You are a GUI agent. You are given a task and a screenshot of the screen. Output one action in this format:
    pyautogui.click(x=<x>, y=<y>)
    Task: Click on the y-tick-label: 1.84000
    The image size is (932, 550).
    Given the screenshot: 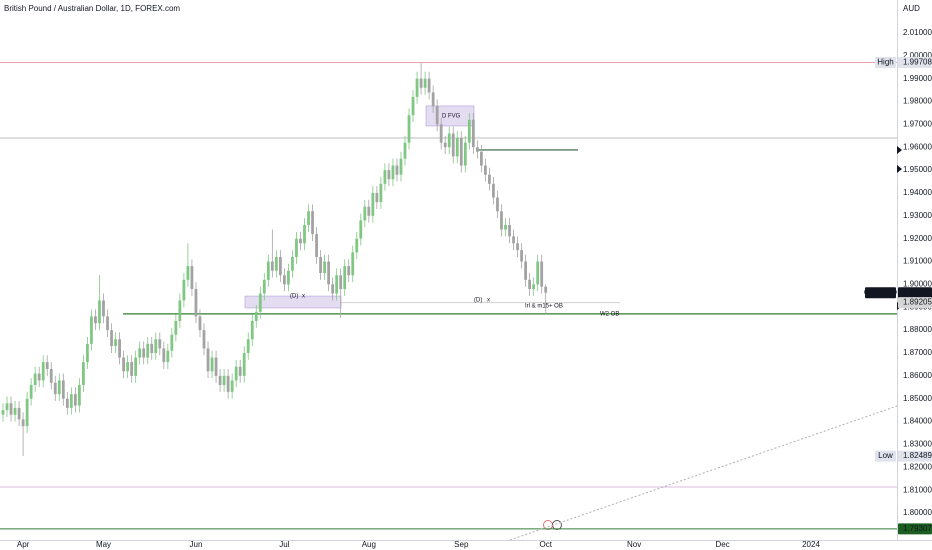 What is the action you would take?
    pyautogui.click(x=917, y=421)
    